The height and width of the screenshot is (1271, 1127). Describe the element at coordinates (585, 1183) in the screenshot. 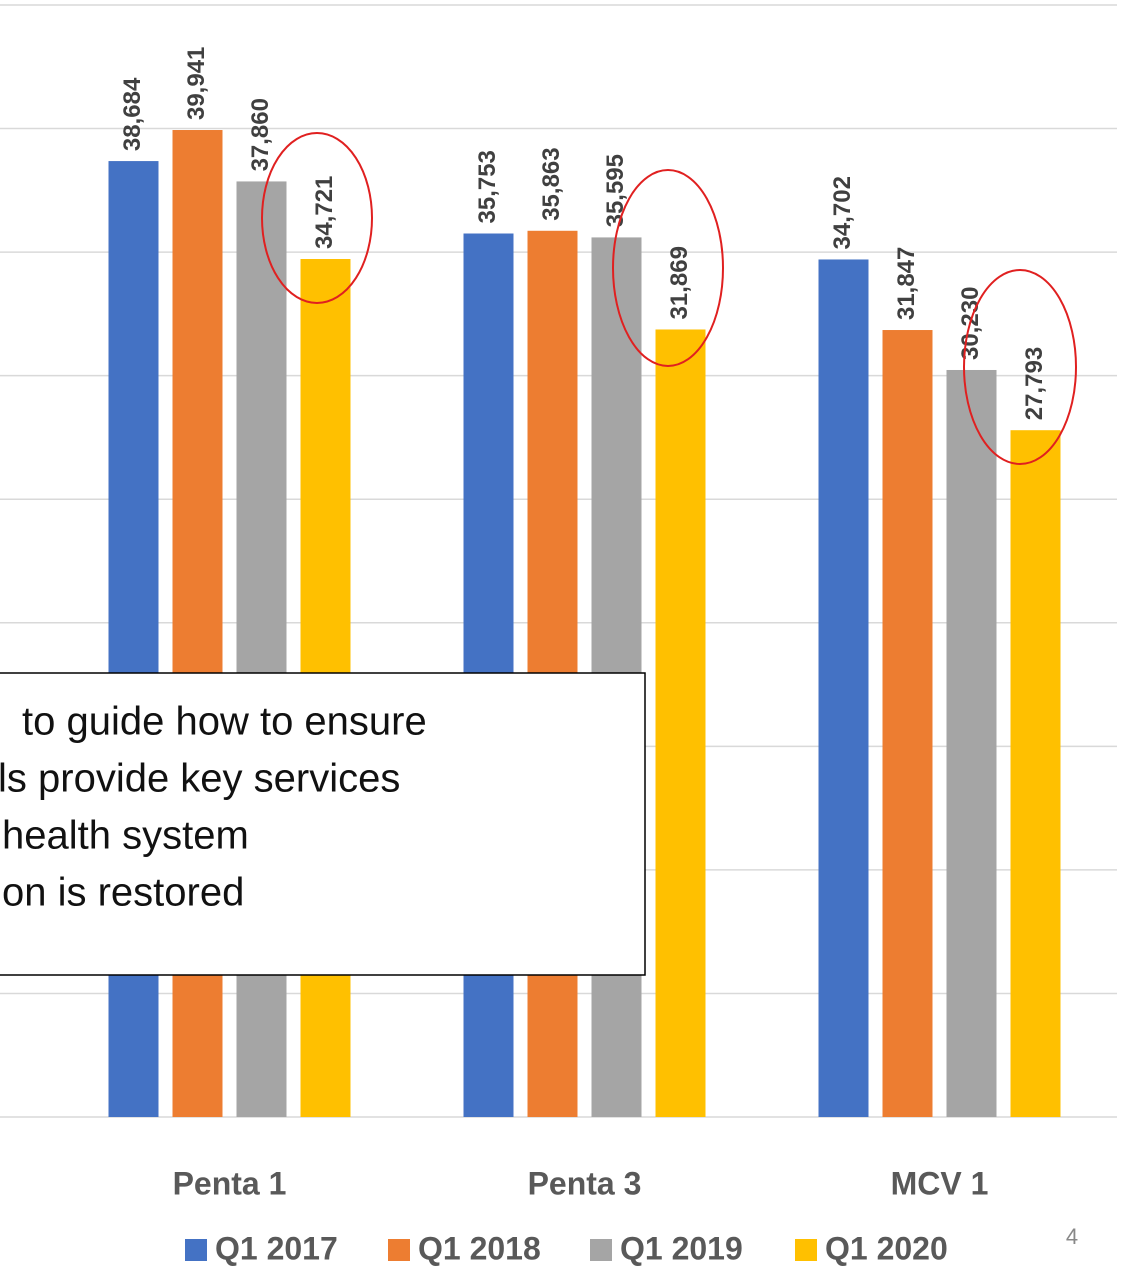

I see `x-tick-label: Penta 3` at that location.